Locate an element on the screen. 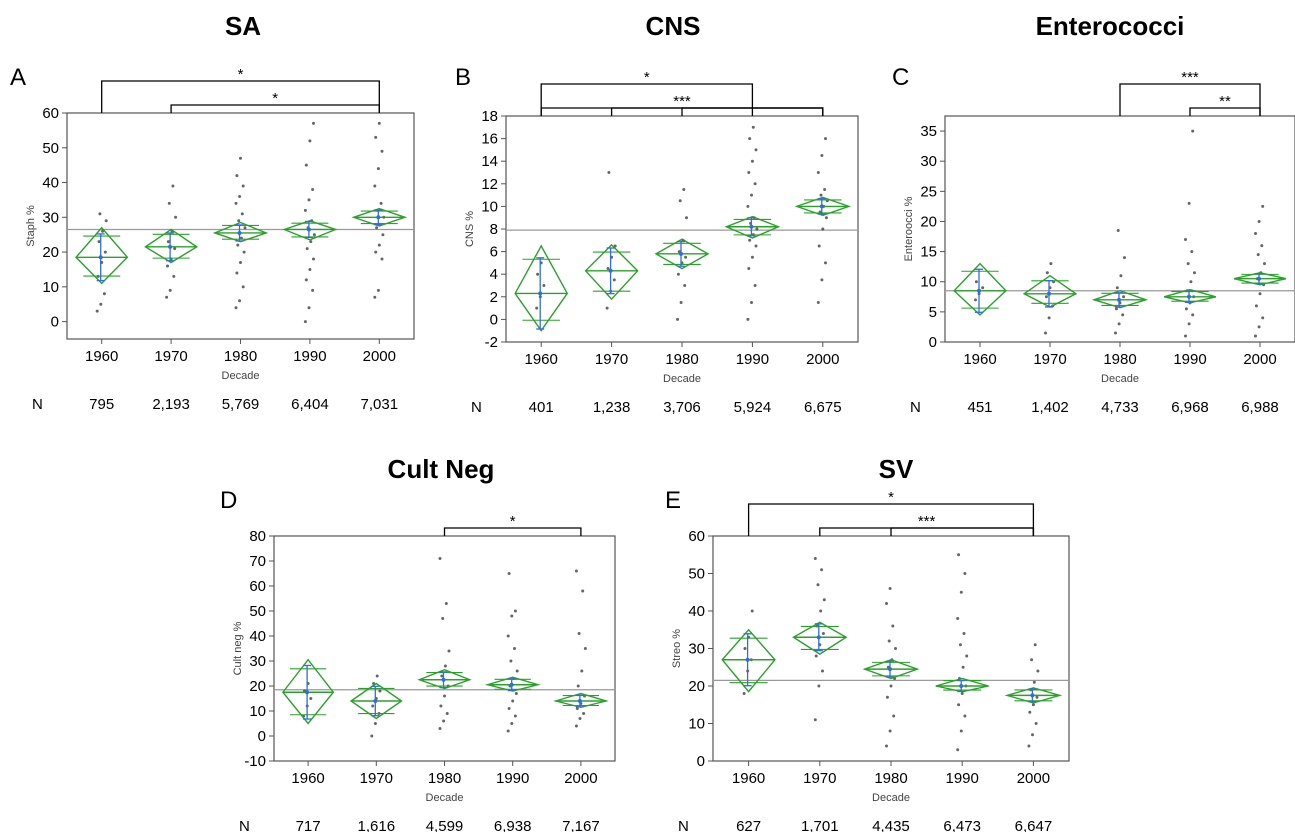 The image size is (1295, 832). panel-title: SV is located at coordinates (896, 469).